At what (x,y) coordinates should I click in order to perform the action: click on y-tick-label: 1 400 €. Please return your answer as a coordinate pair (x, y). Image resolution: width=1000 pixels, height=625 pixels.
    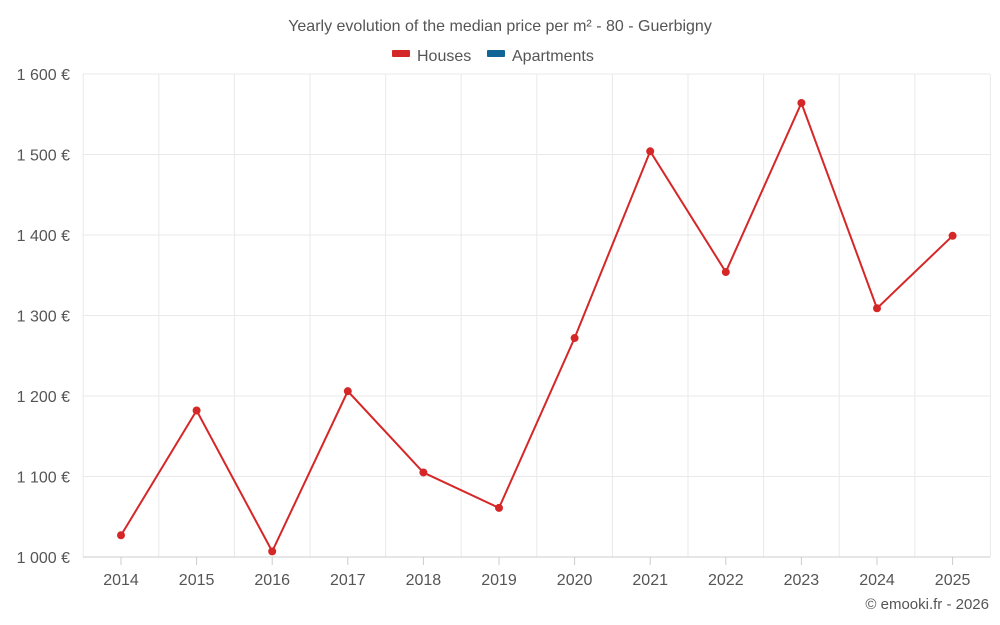
    Looking at the image, I should click on (43, 236).